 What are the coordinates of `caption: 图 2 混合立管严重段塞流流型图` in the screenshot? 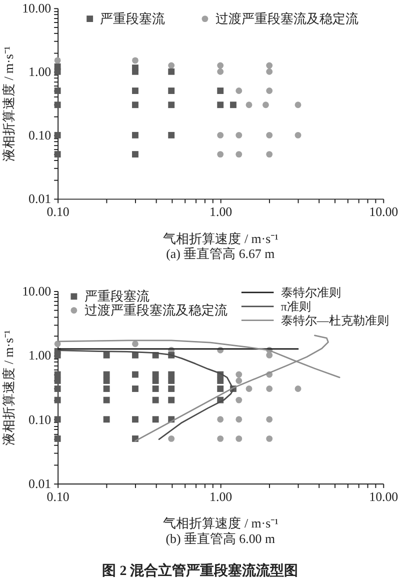 It's located at (200, 570).